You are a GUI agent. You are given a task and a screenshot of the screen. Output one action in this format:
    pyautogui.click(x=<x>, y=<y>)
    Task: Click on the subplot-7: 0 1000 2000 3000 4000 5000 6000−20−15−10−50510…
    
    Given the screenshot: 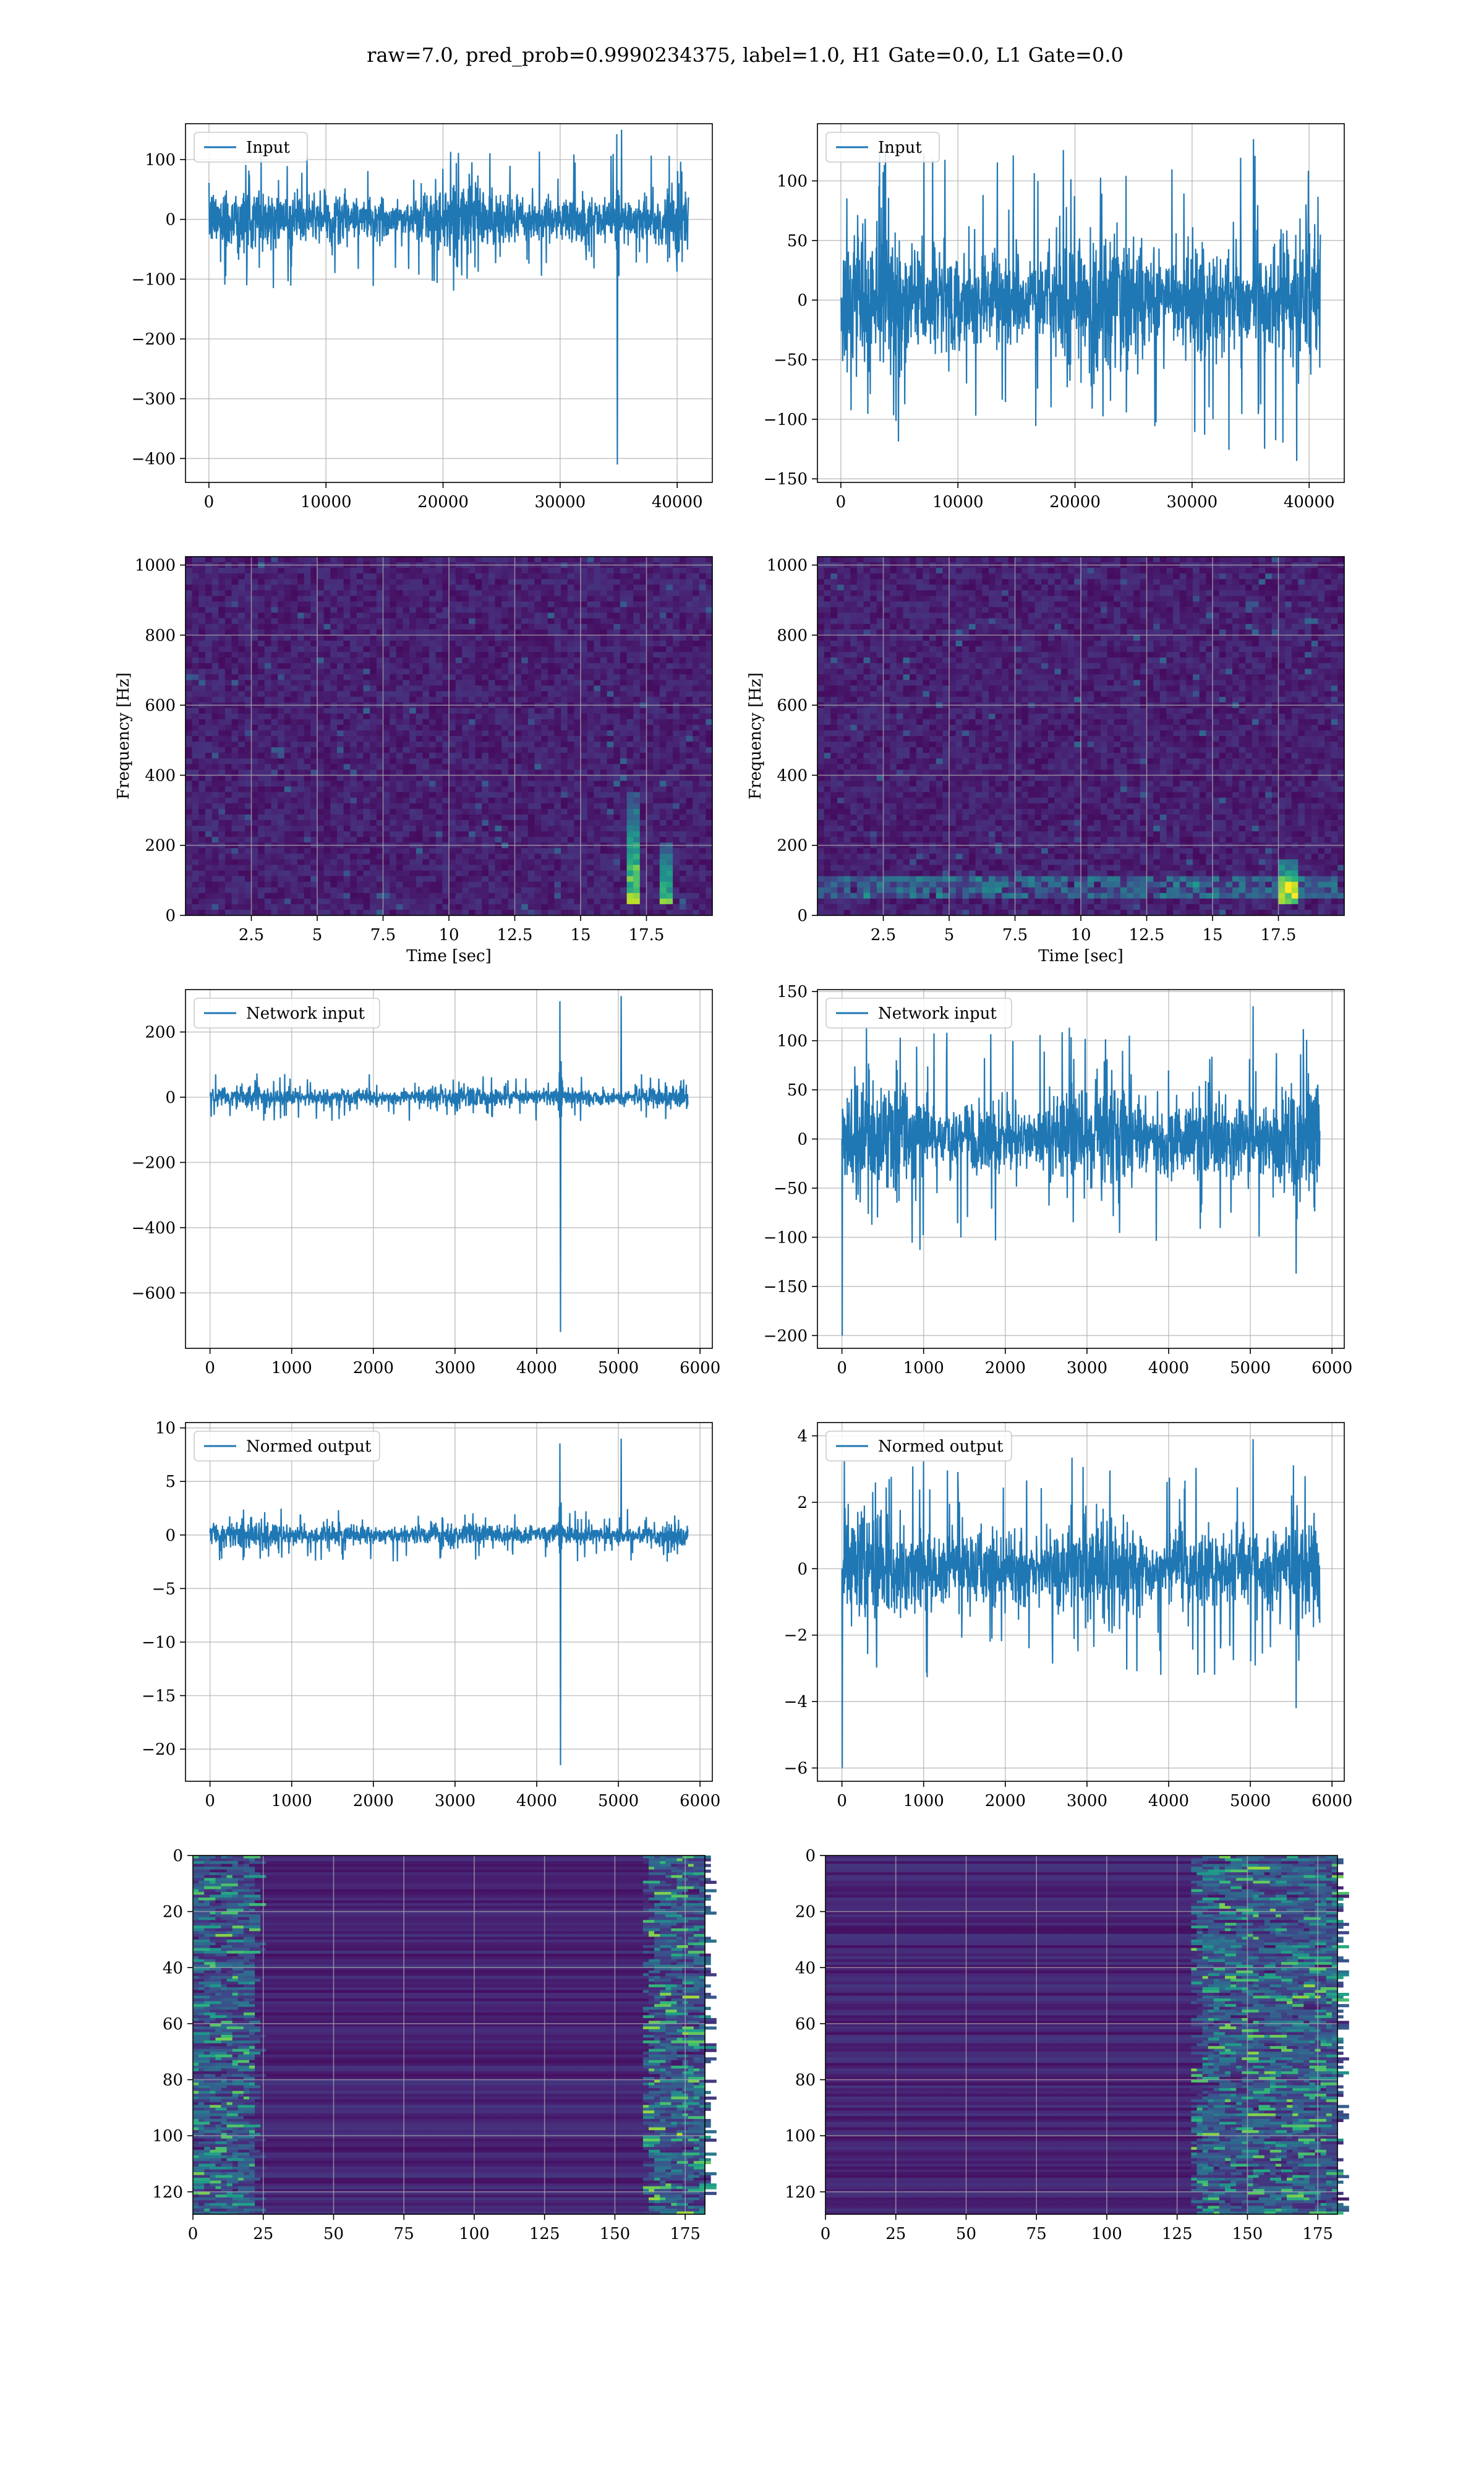 What is the action you would take?
    pyautogui.click(x=431, y=1615)
    